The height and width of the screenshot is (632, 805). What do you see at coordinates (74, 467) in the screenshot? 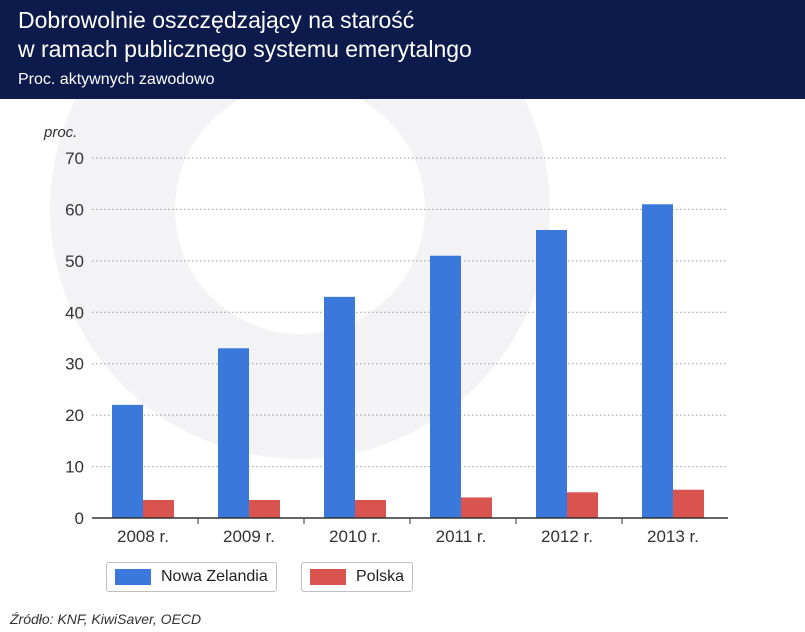
I see `y-tick-label: 10` at bounding box center [74, 467].